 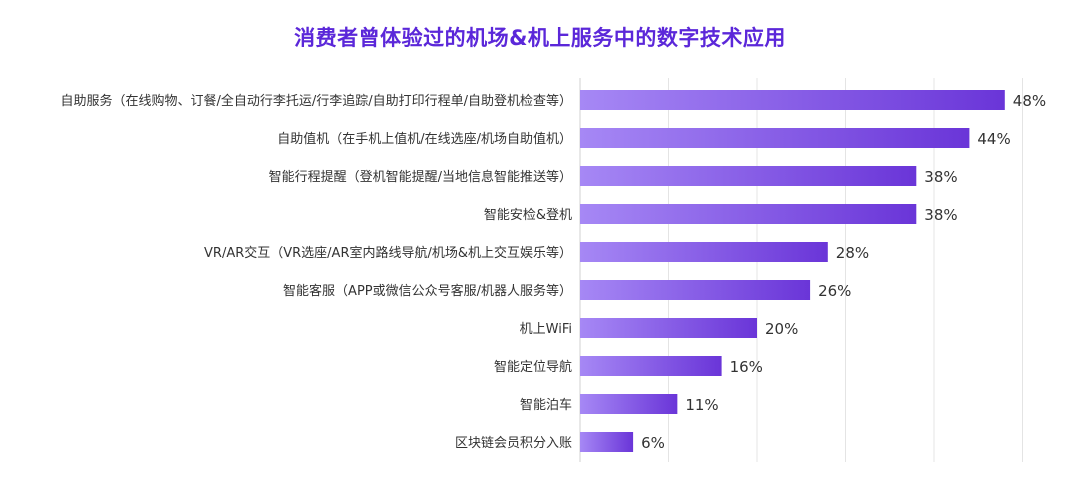 I want to click on value-label: 48%, so click(x=1029, y=101).